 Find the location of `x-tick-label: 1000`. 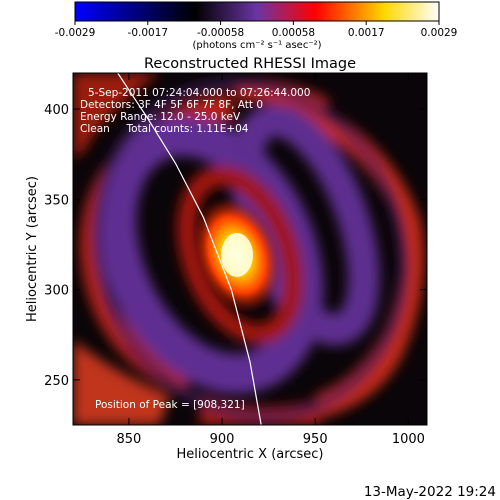

x-tick-label: 1000 is located at coordinates (408, 439).